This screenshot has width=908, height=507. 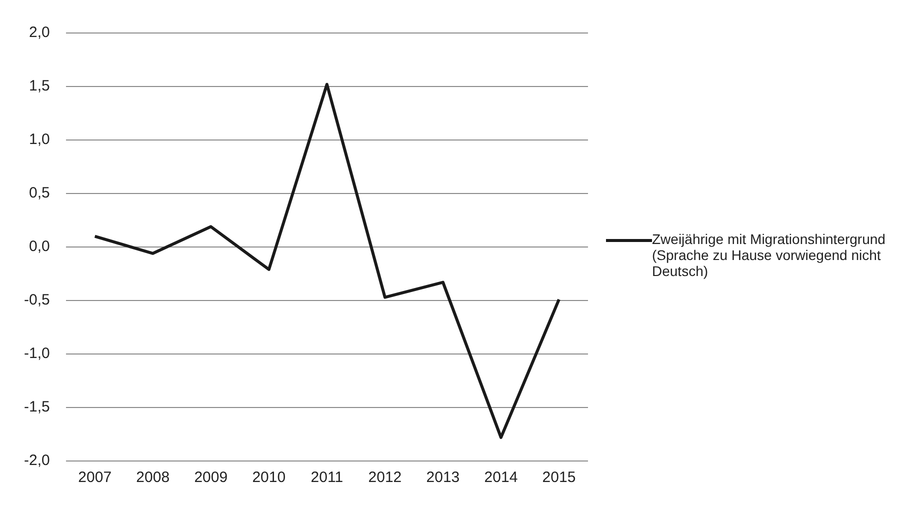 I want to click on x-tick-label: 2011, so click(x=327, y=477).